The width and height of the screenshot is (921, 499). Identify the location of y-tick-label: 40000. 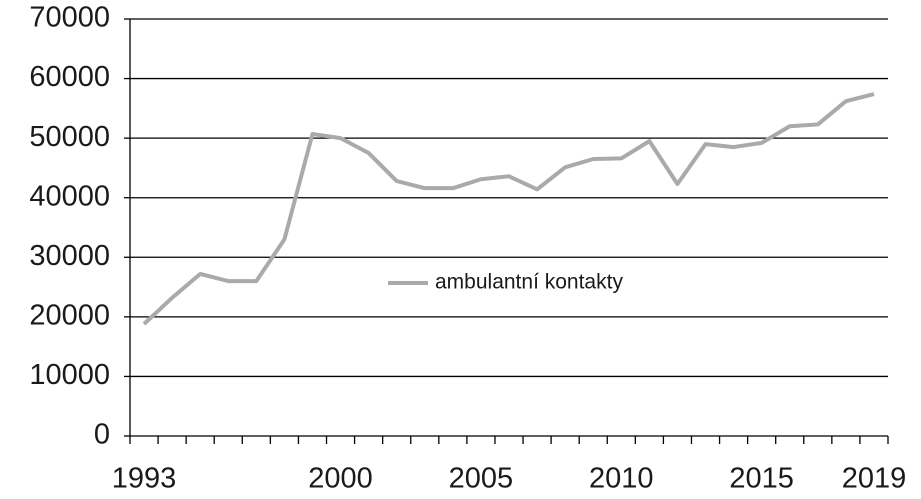
(69, 196).